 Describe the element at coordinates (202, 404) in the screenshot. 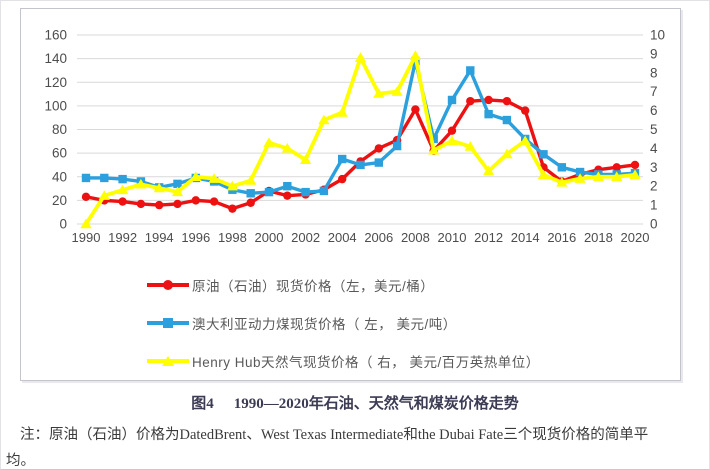

I see `figure-number: 图4` at that location.